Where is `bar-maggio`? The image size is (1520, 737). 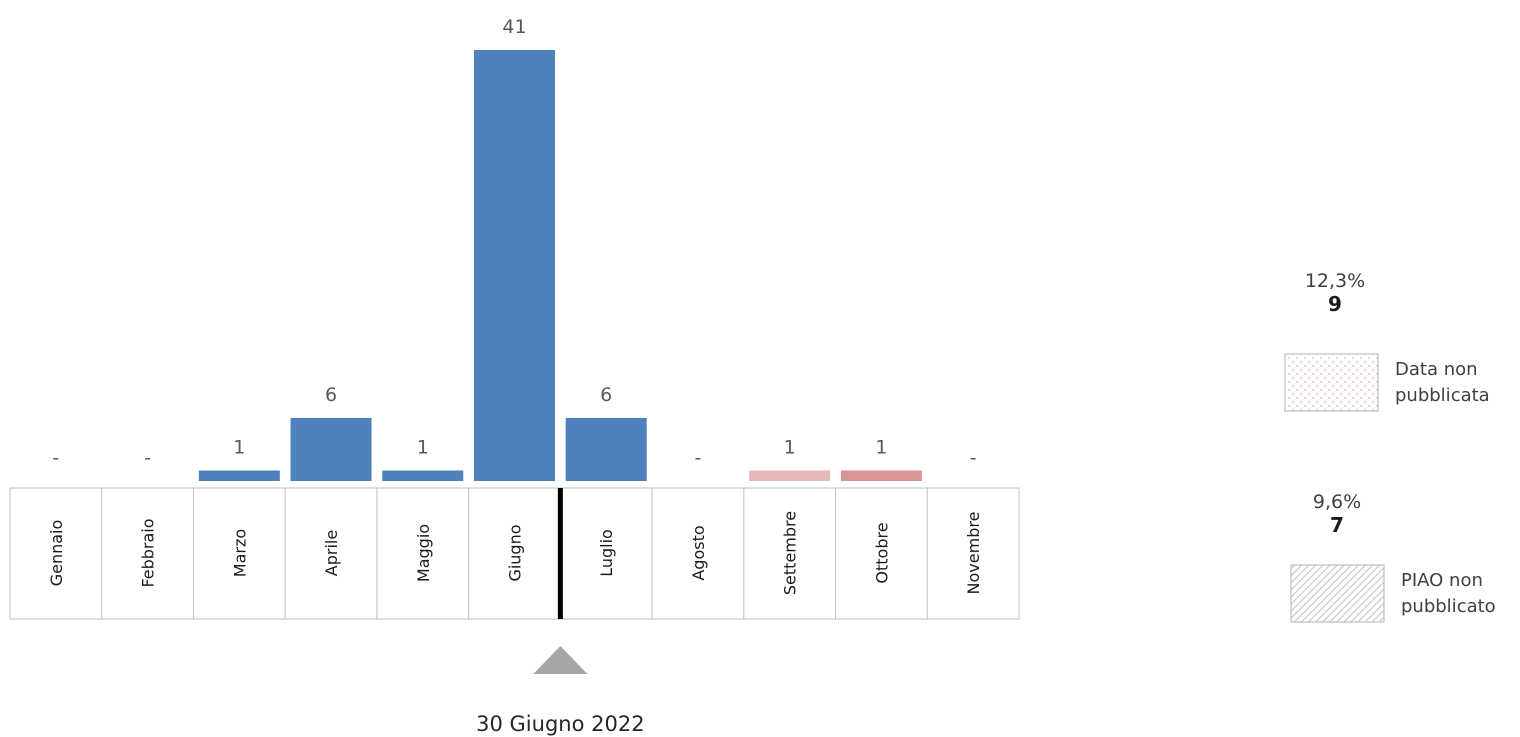
bar-maggio is located at coordinates (423, 475).